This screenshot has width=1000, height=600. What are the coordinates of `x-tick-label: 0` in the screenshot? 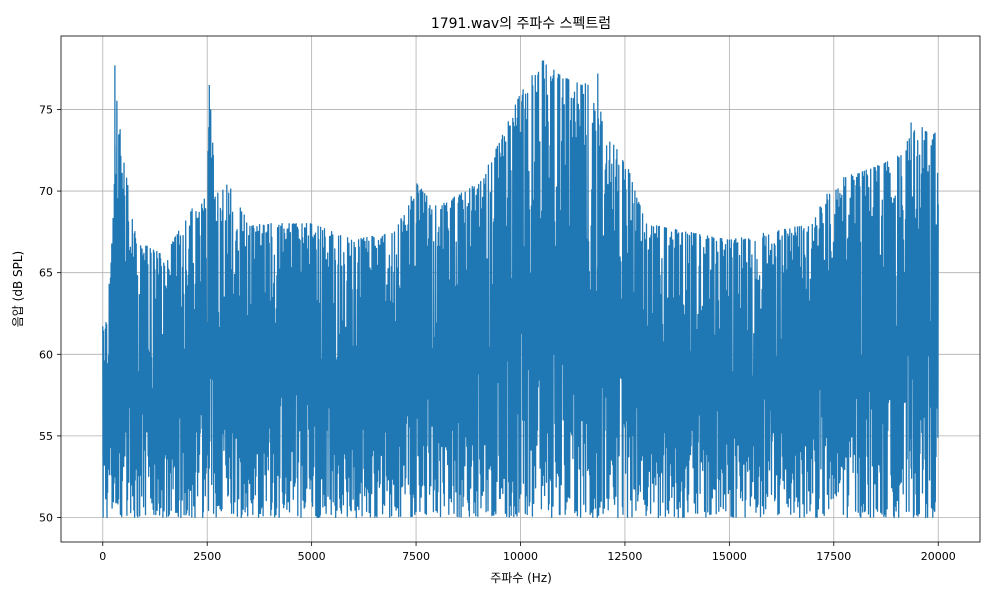 It's located at (102, 556).